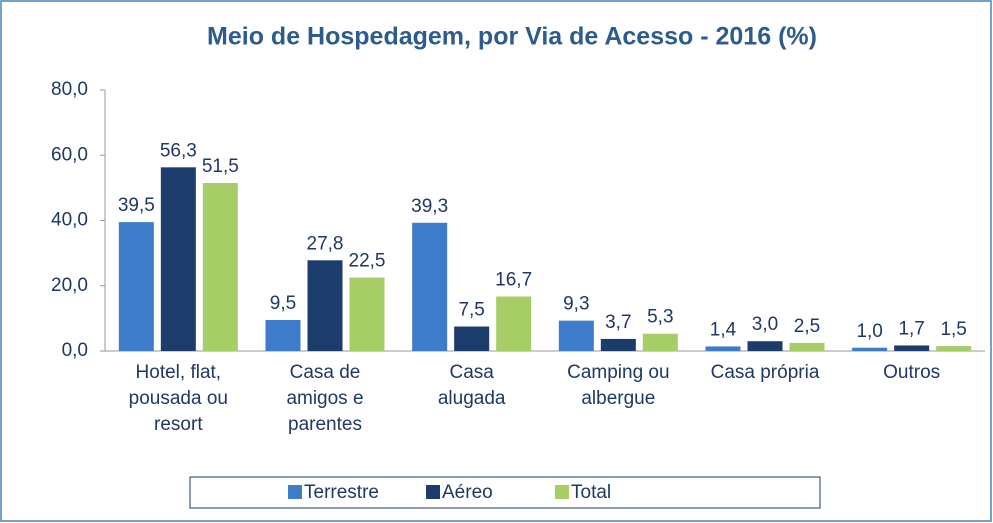  What do you see at coordinates (136, 205) in the screenshot?
I see `value-label: 39,5` at bounding box center [136, 205].